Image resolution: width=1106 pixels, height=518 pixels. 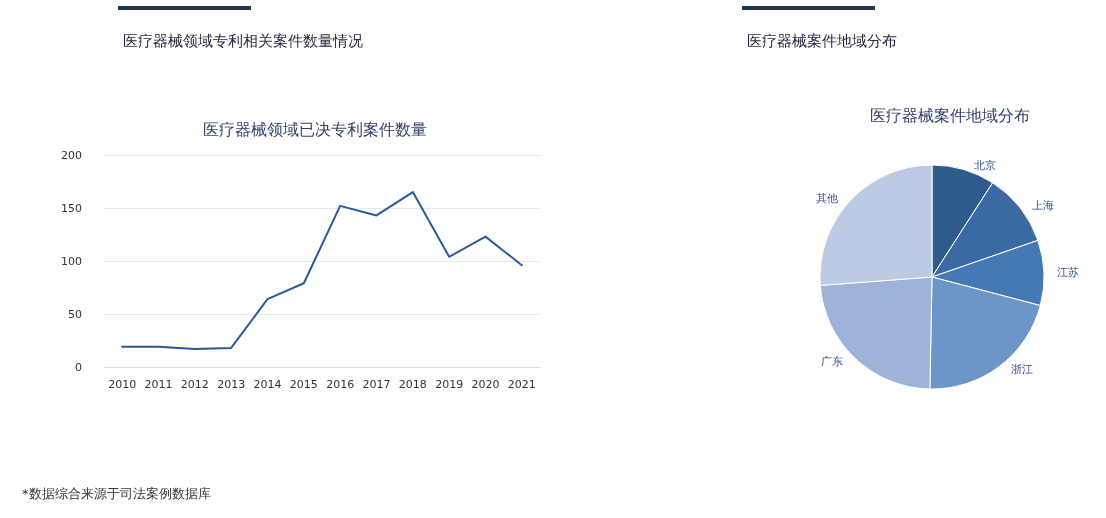 What do you see at coordinates (158, 384) in the screenshot?
I see `x-tick-label: 2011` at bounding box center [158, 384].